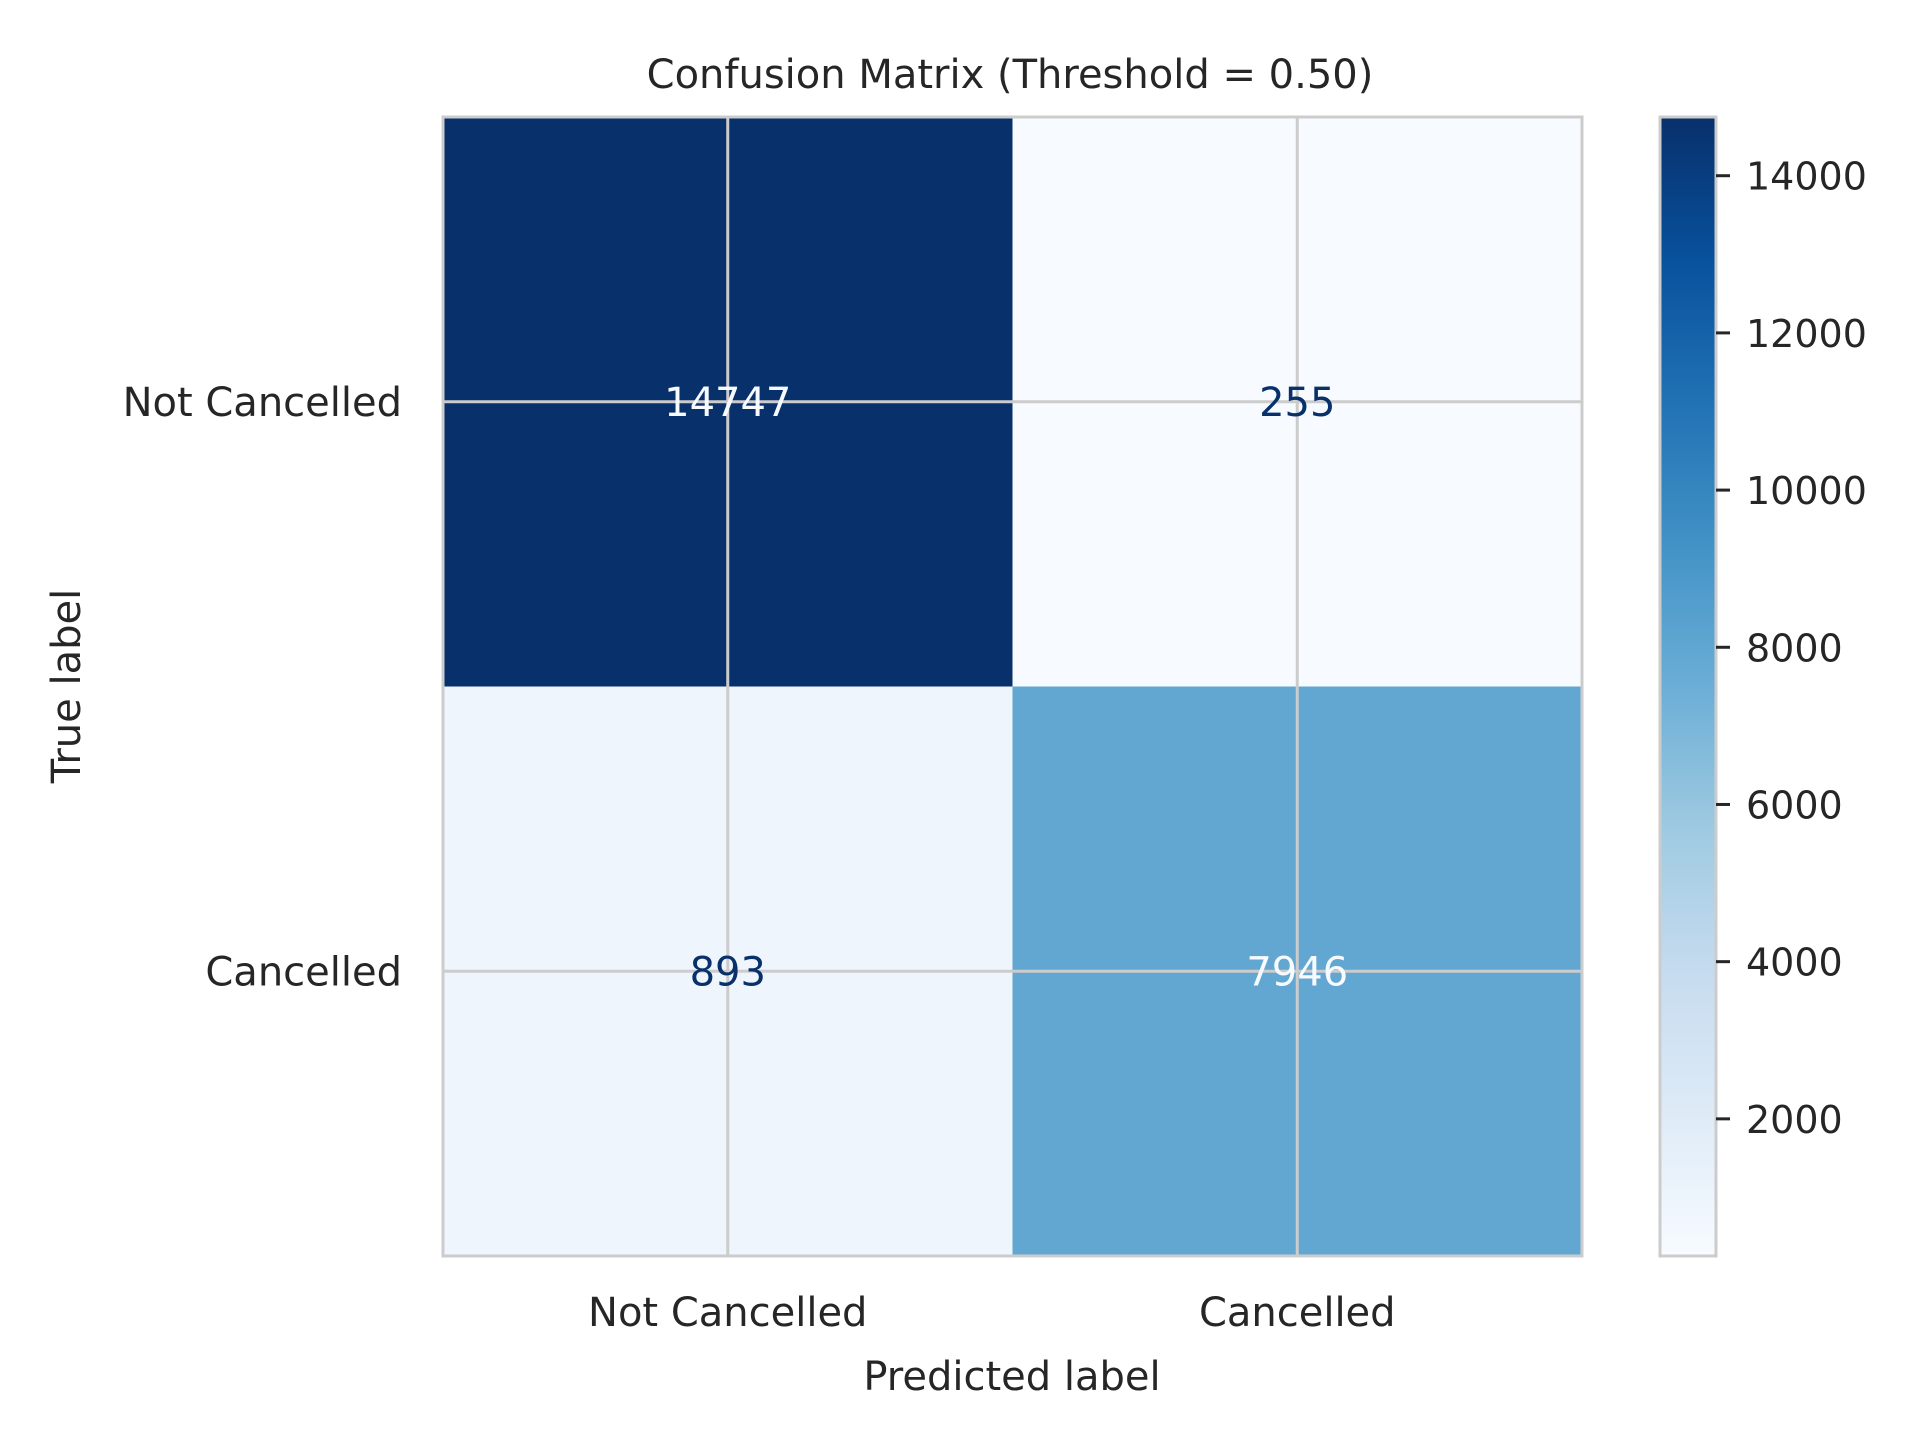 This screenshot has width=1920, height=1440. What do you see at coordinates (727, 1313) in the screenshot?
I see `x-tick-label: Not Cancelled` at bounding box center [727, 1313].